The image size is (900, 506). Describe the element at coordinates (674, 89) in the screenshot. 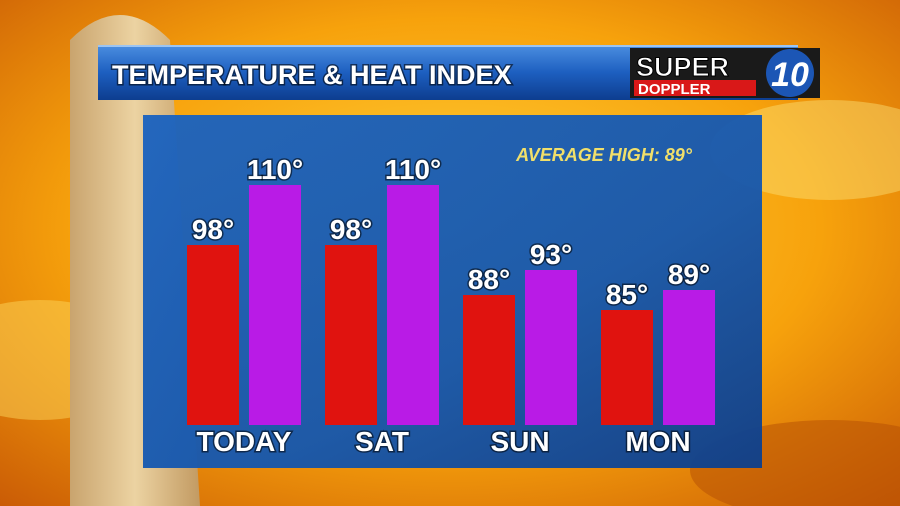

I see `logo-text: DOPPLER` at that location.